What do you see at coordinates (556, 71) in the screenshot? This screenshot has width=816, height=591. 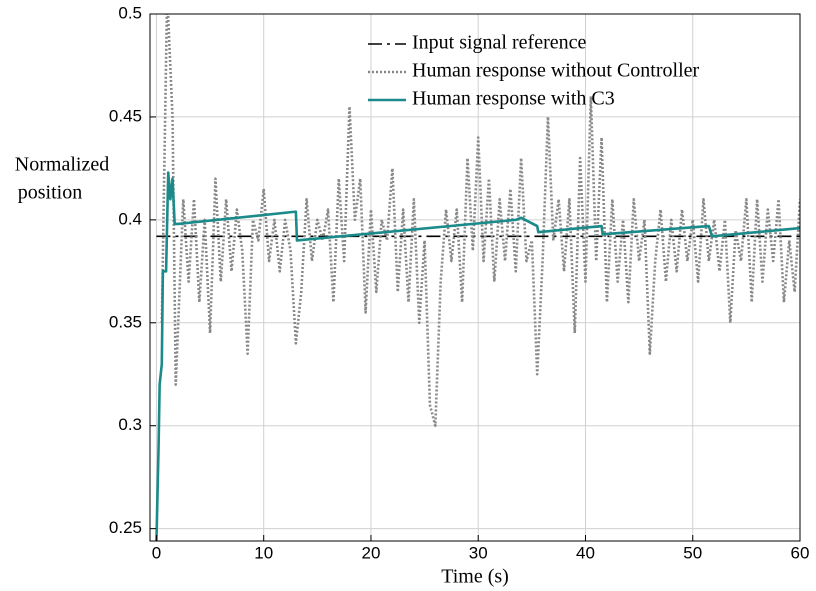 I see `legend-label: Human response without Controller` at bounding box center [556, 71].